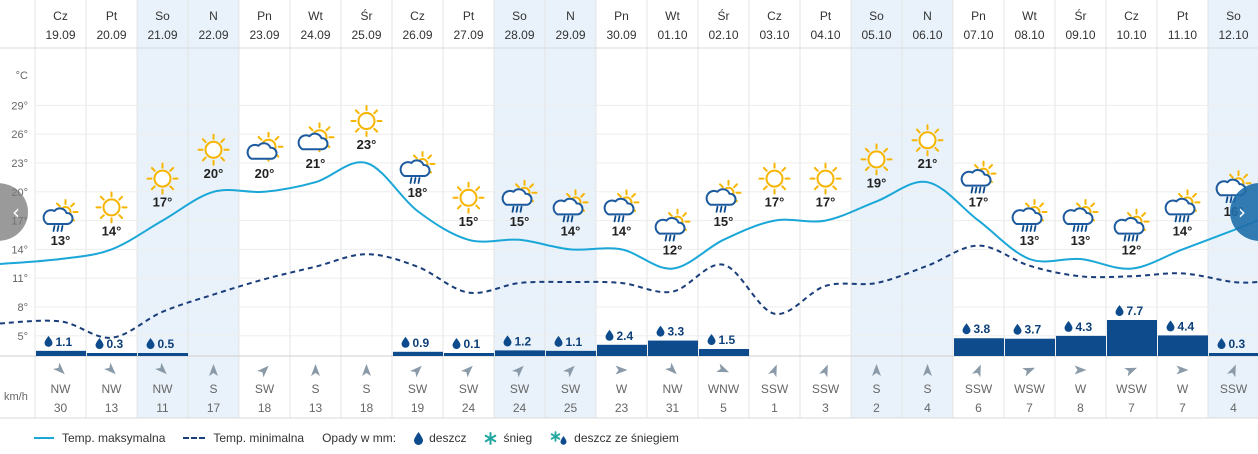 The width and height of the screenshot is (1258, 454). I want to click on tmax-label: 21°, so click(316, 163).